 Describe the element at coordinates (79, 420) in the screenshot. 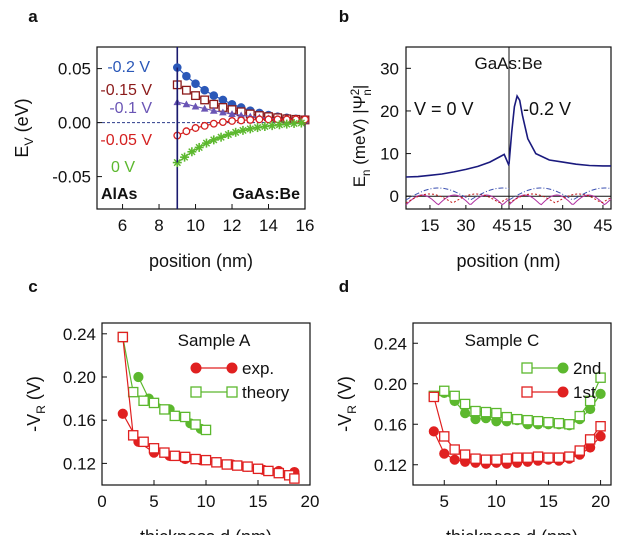

I see `panel-c-ytick-label: 0.16` at that location.